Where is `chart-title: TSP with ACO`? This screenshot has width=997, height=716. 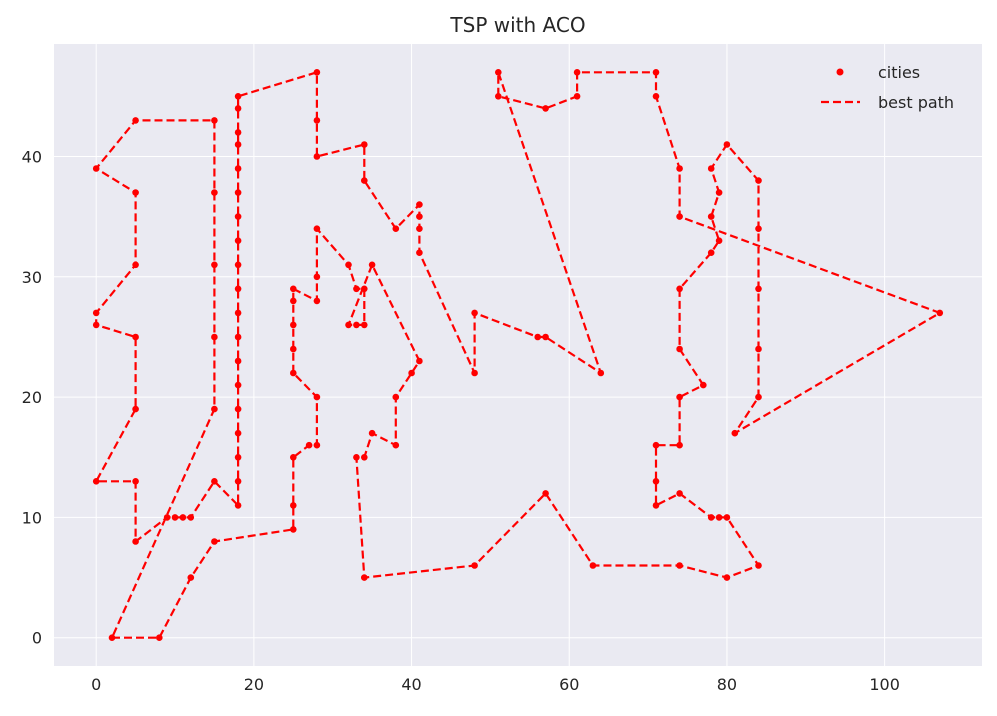
chart-title: TSP with ACO is located at coordinates (517, 25).